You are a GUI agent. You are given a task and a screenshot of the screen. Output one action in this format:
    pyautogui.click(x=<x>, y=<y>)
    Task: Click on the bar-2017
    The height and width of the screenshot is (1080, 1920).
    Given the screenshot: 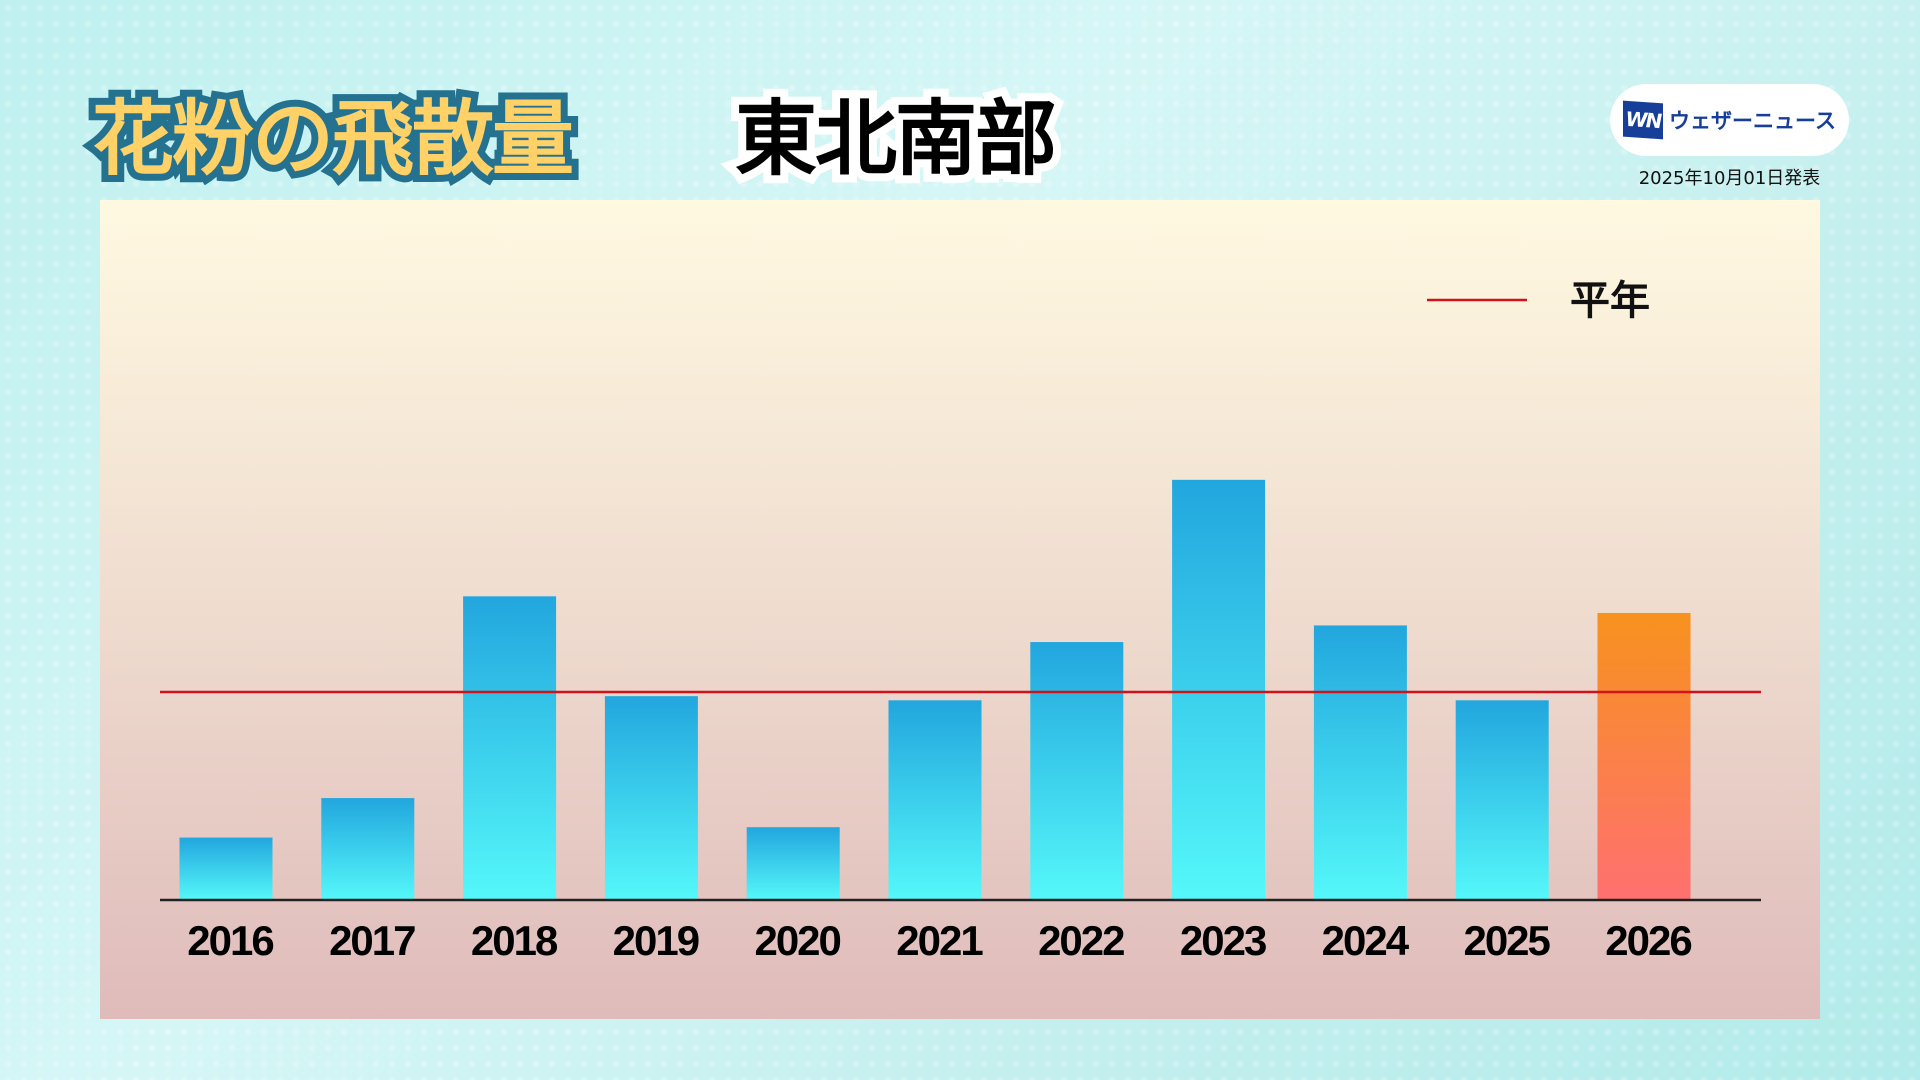 What is the action you would take?
    pyautogui.click(x=368, y=849)
    